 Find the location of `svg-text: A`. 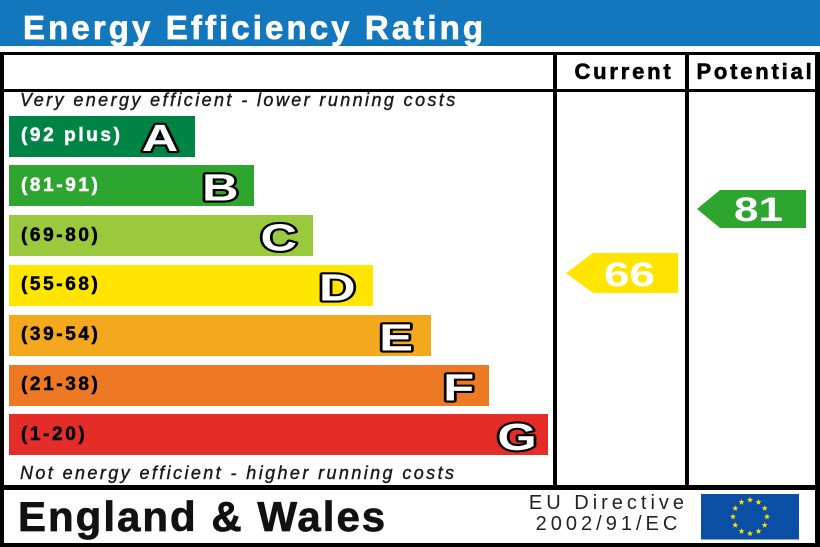

svg-text: A is located at coordinates (160, 139).